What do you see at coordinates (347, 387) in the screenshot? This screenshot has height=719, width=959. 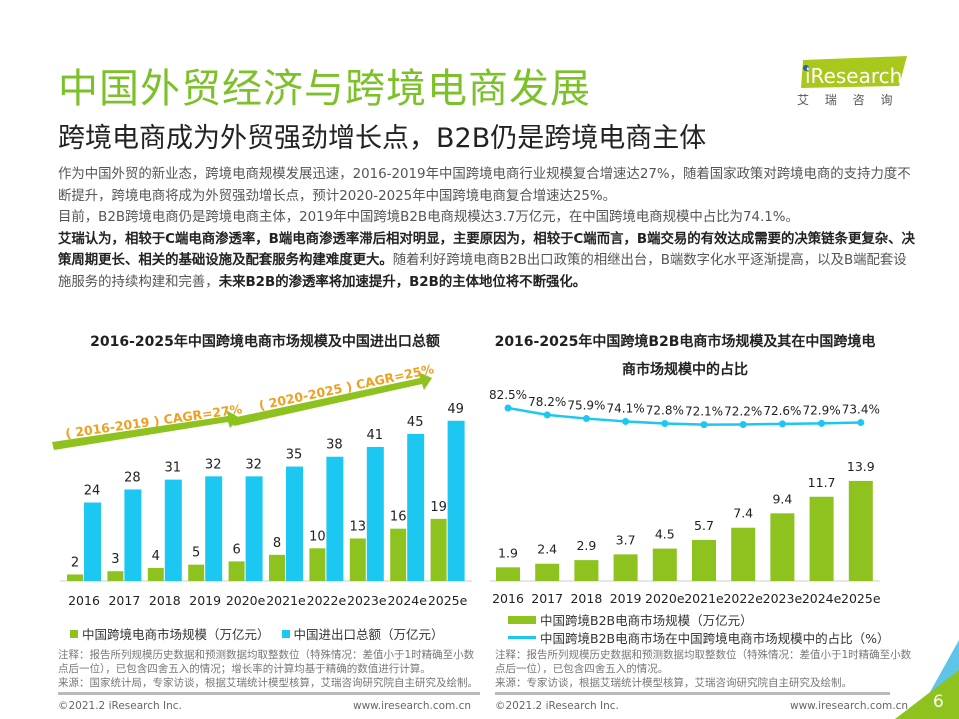 I see `cagr-annotation: ( 2020-2025 ) CAGR=25%` at bounding box center [347, 387].